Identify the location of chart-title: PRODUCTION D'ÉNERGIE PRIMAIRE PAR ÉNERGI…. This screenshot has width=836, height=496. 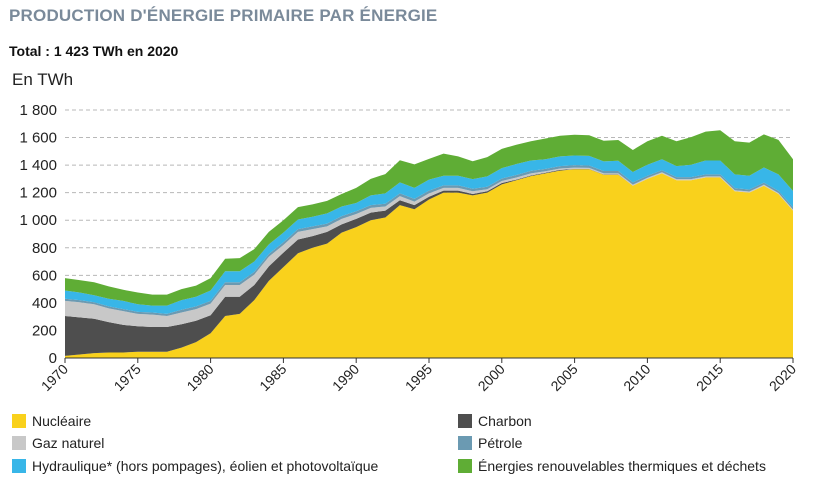
(223, 15).